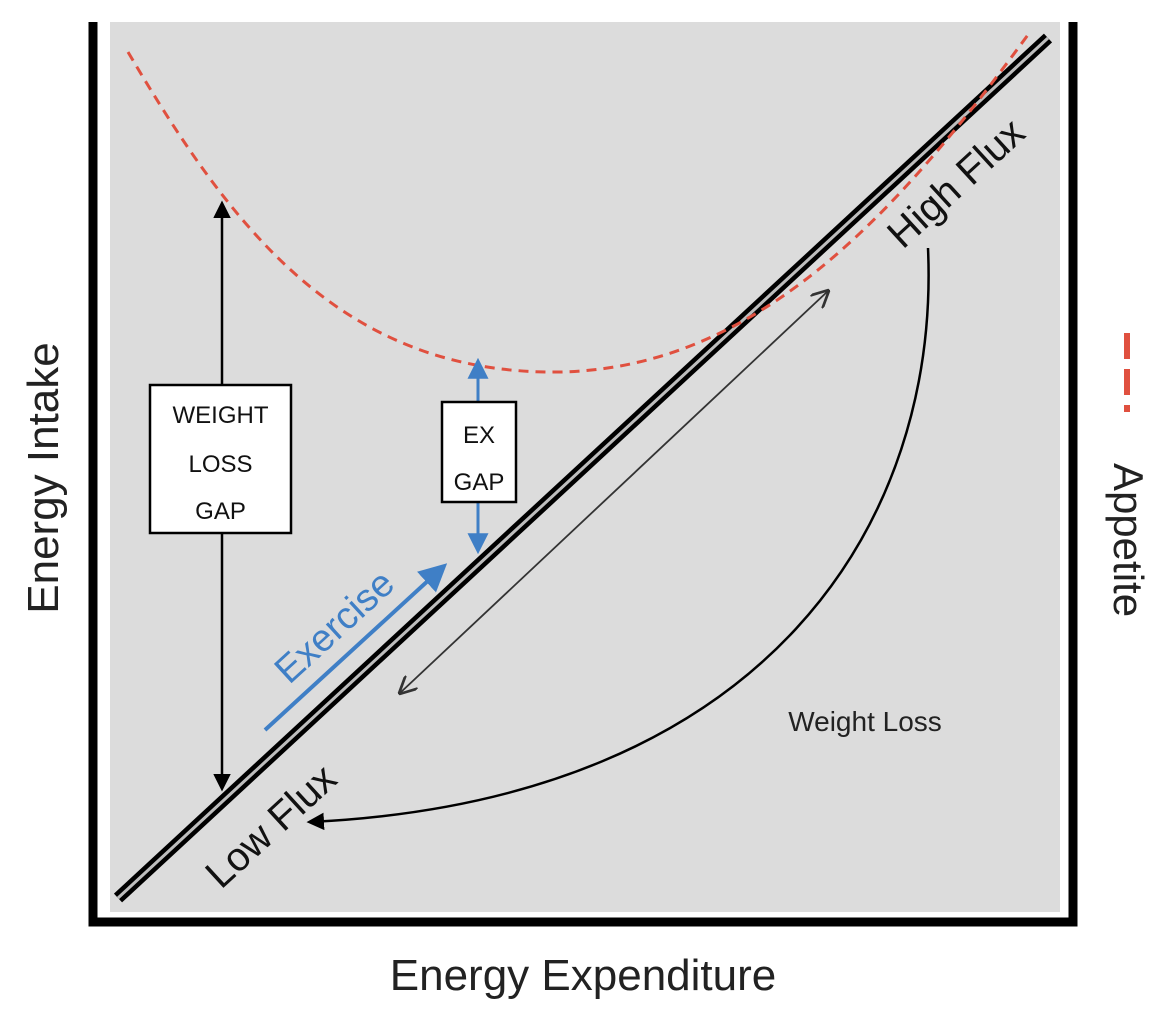 Image resolution: width=1172 pixels, height=1012 pixels. What do you see at coordinates (614, 492) in the screenshot?
I see `flux-double-arrow` at bounding box center [614, 492].